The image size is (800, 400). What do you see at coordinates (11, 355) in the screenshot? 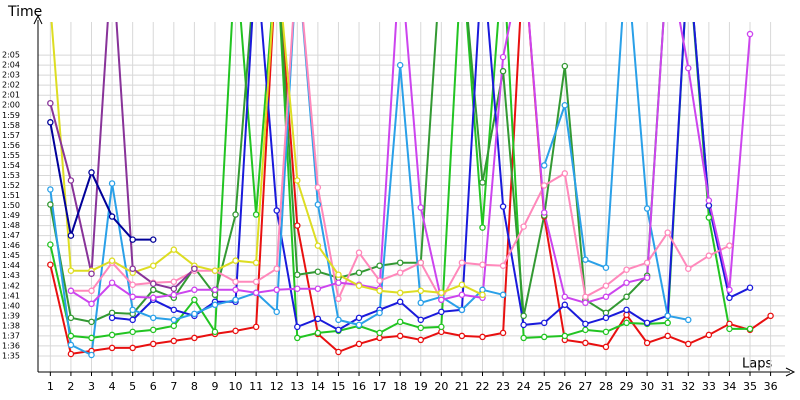
I see `y-tick-label: 1:35` at bounding box center [11, 355].